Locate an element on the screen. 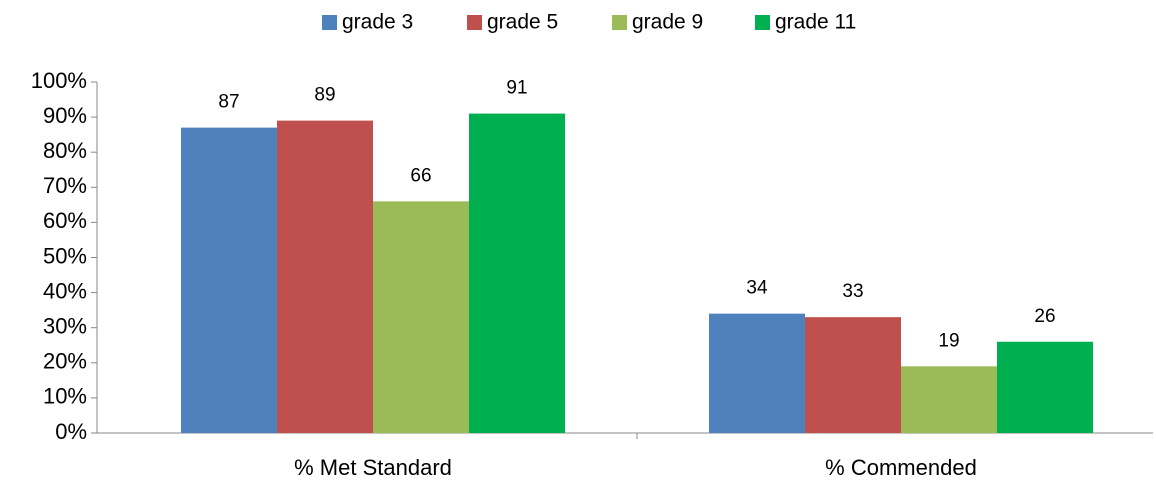  y-tick-label: 70% is located at coordinates (65, 185).